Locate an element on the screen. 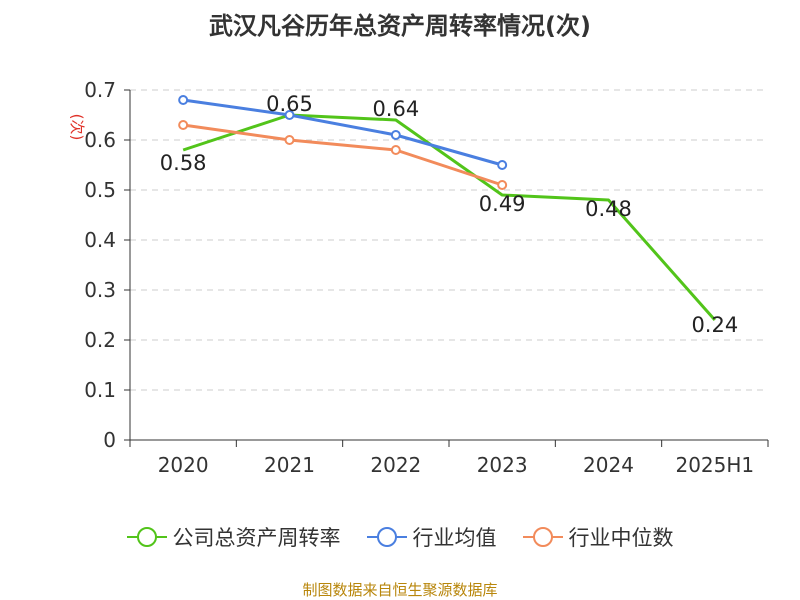 Image resolution: width=800 pixels, height=600 pixels. y-tick-label: 0.6 is located at coordinates (100, 140).